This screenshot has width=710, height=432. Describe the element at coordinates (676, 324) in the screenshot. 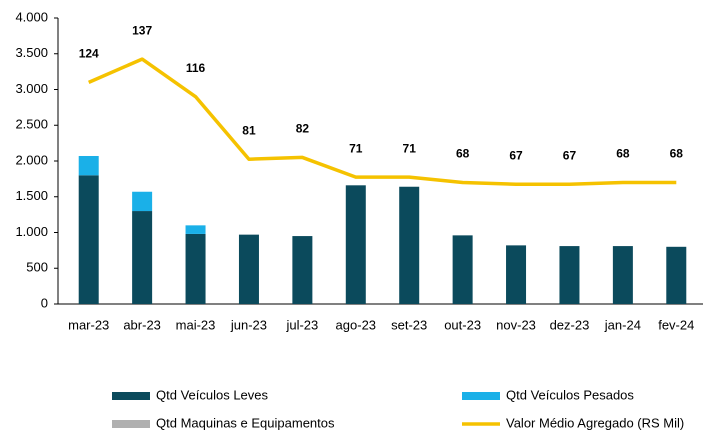

I see `x-tick-label: fev-24` at that location.